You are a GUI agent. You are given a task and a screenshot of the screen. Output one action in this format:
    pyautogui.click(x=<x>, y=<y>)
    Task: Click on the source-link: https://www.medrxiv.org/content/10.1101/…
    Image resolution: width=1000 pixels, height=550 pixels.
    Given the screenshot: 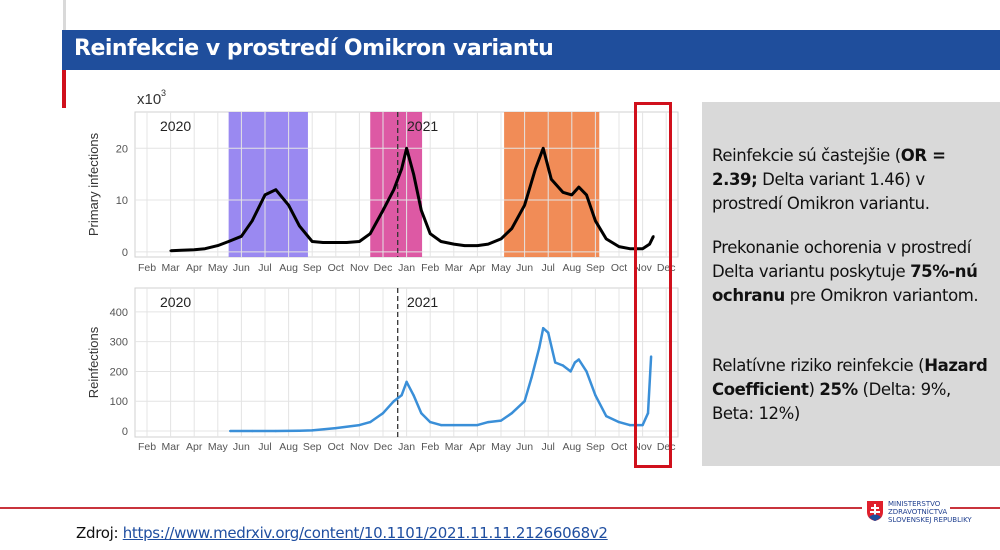 What is the action you would take?
    pyautogui.click(x=365, y=533)
    